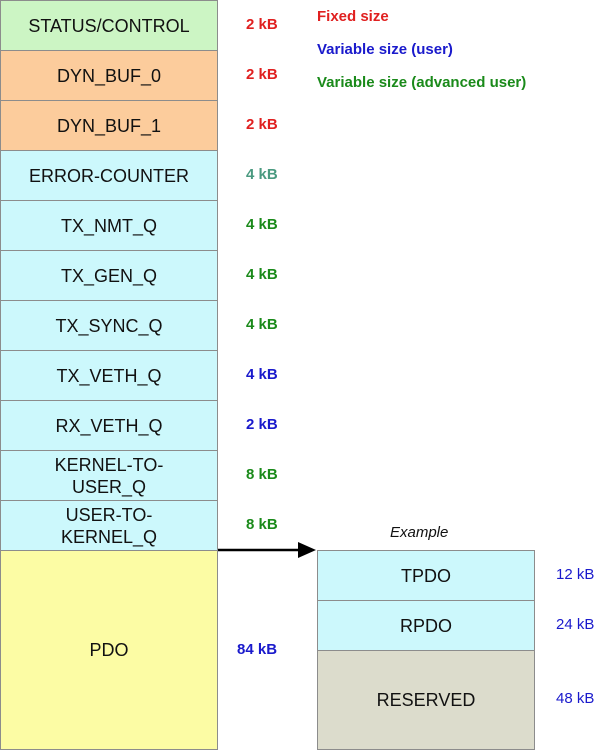 Image resolution: width=600 pixels, height=750 pixels. I want to click on size-kernel-to-user-q: 8 kB, so click(262, 474).